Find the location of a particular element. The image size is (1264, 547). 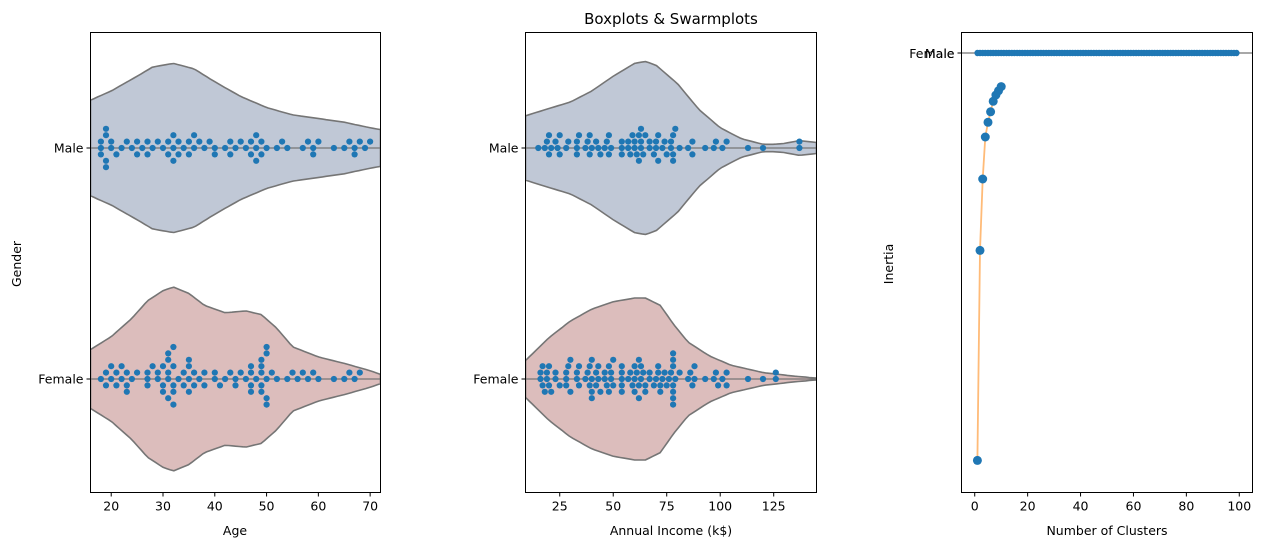

age-y-tick-label: Male is located at coordinates (69, 148).